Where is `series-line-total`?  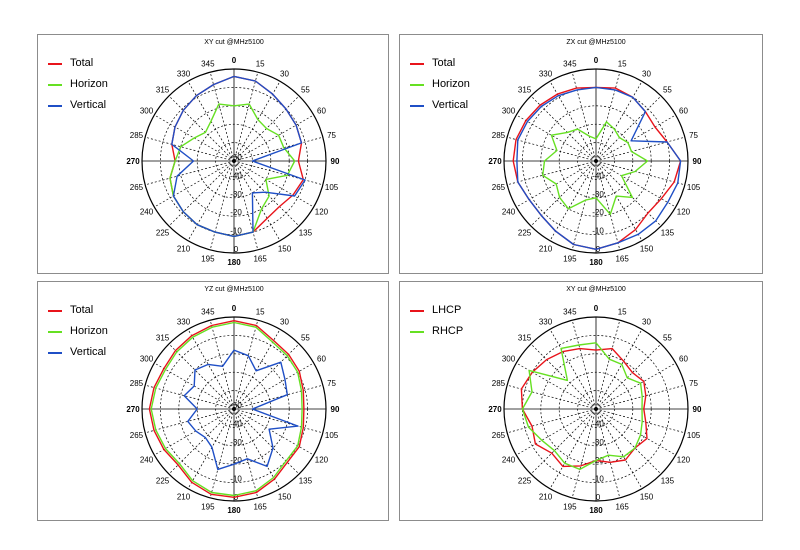
series-line-total is located at coordinates (226, 409).